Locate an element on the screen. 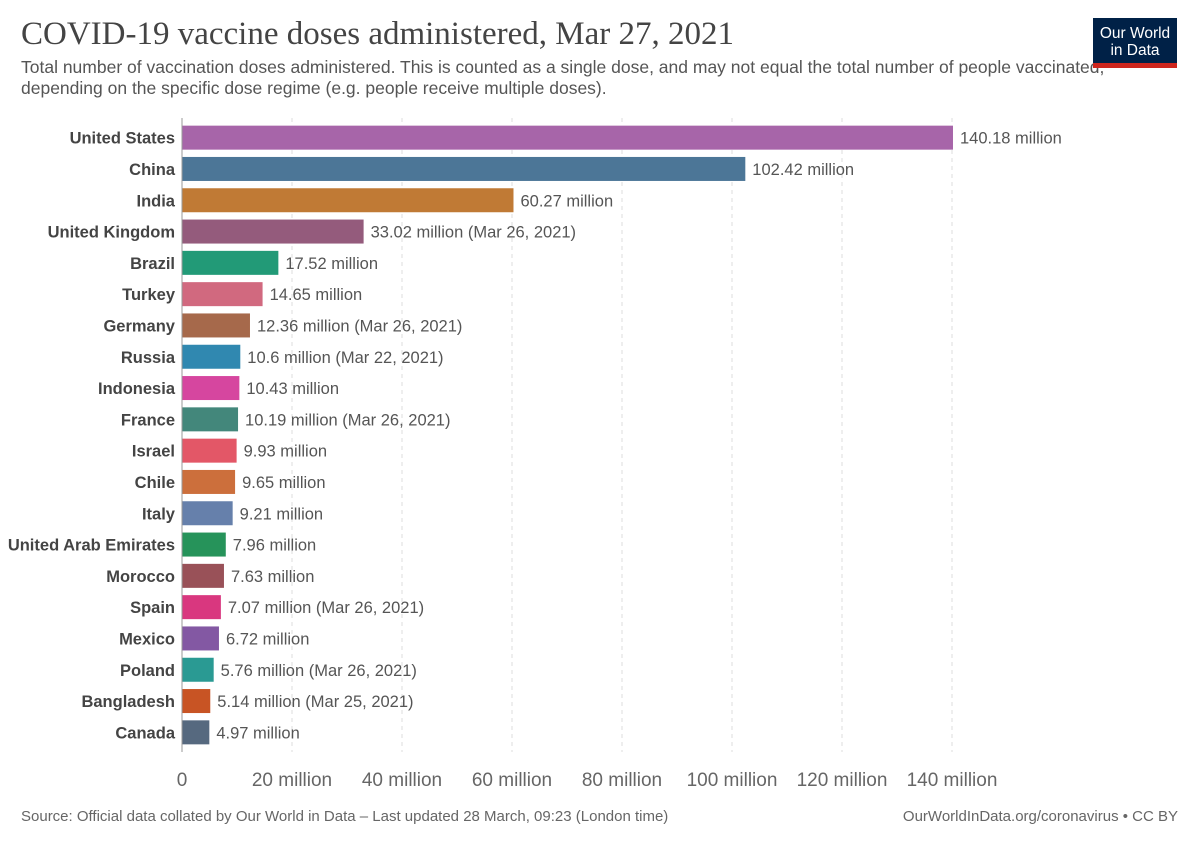  category-label: Morocco is located at coordinates (140, 577).